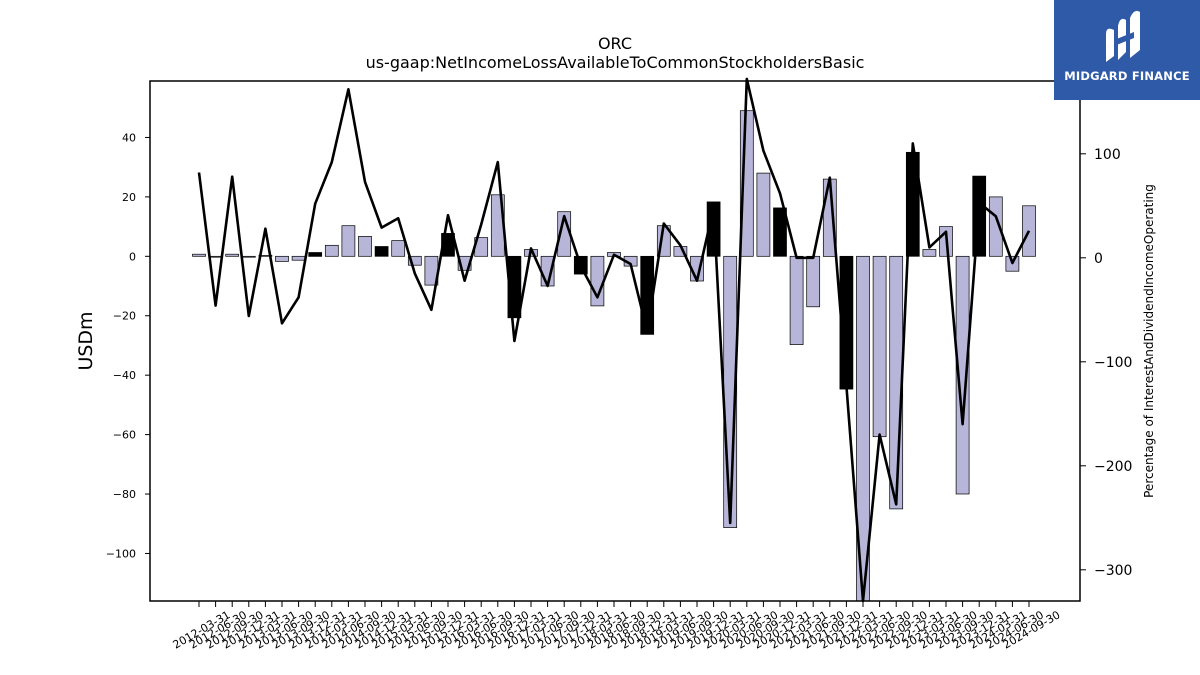  What do you see at coordinates (124, 435) in the screenshot?
I see `y-tick-label: −60` at bounding box center [124, 435].